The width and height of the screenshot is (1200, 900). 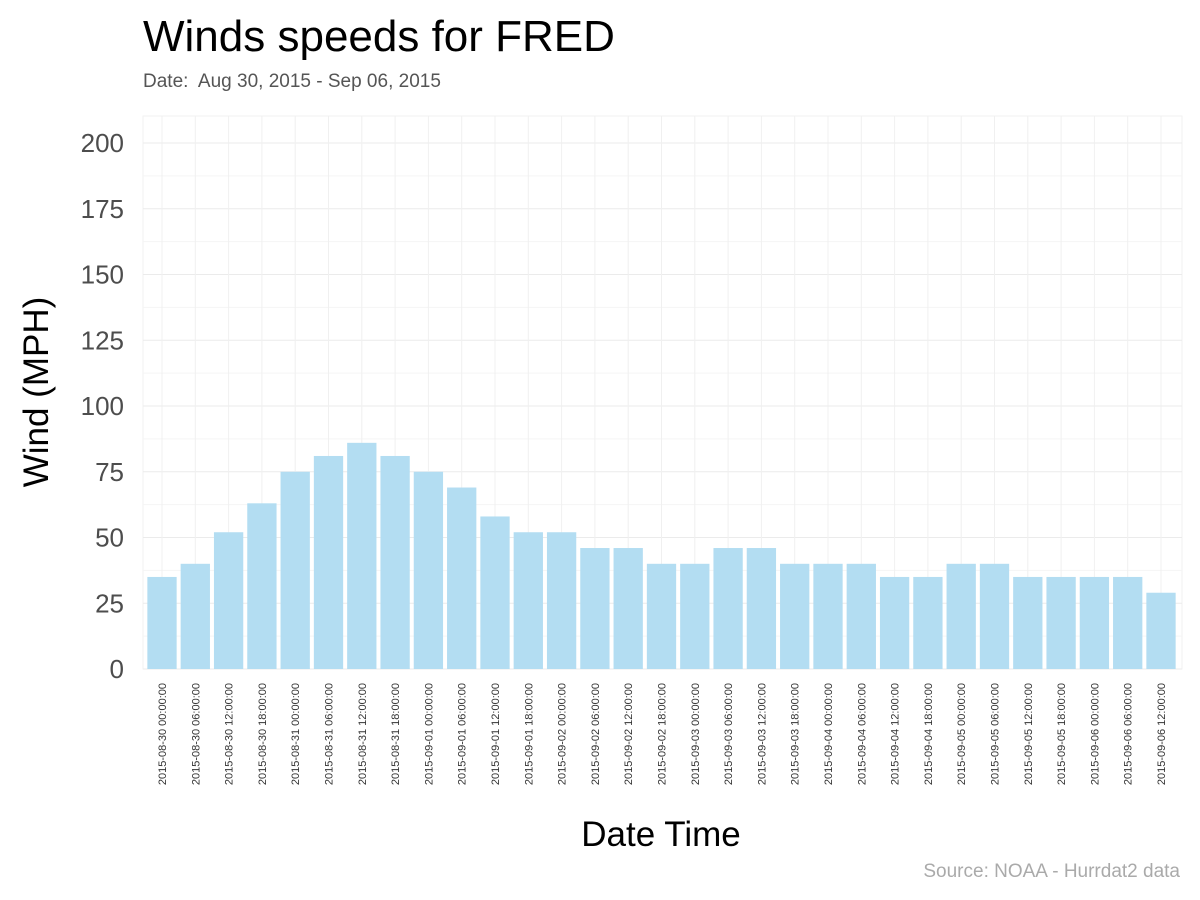 What do you see at coordinates (1062, 734) in the screenshot?
I see `x-tick-label: 2015-09-05 18:00:00` at bounding box center [1062, 734].